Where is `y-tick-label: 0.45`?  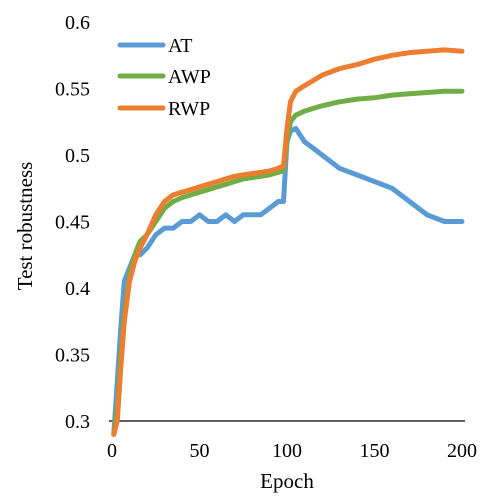
y-tick-label: 0.45 is located at coordinates (72, 223).